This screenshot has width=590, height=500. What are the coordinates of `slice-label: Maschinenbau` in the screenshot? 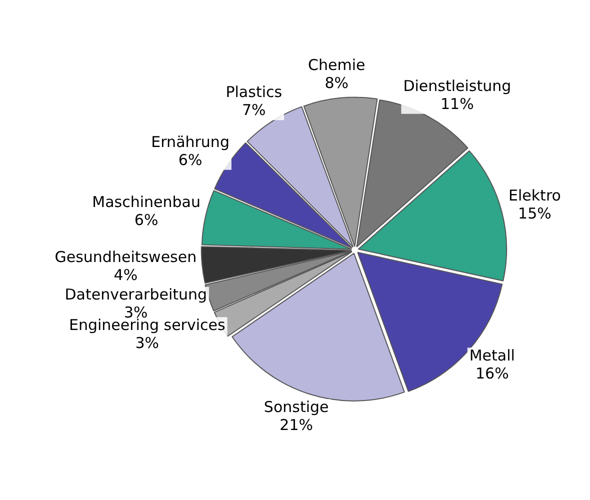 It's located at (146, 202).